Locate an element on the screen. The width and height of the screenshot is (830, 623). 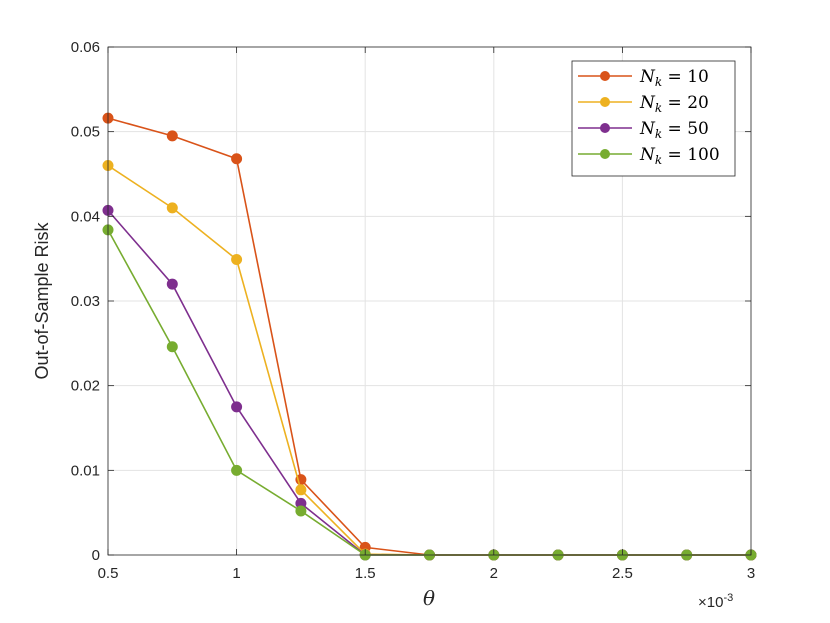
legend-label-rest: = 100 is located at coordinates (691, 155).